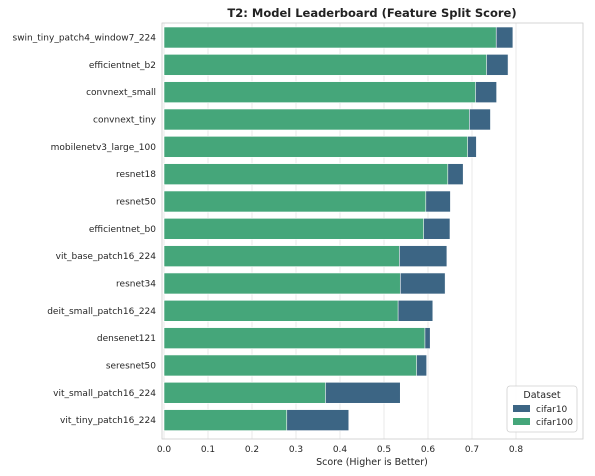  I want to click on legend: Dataset cifar10 cifar100, so click(542, 409).